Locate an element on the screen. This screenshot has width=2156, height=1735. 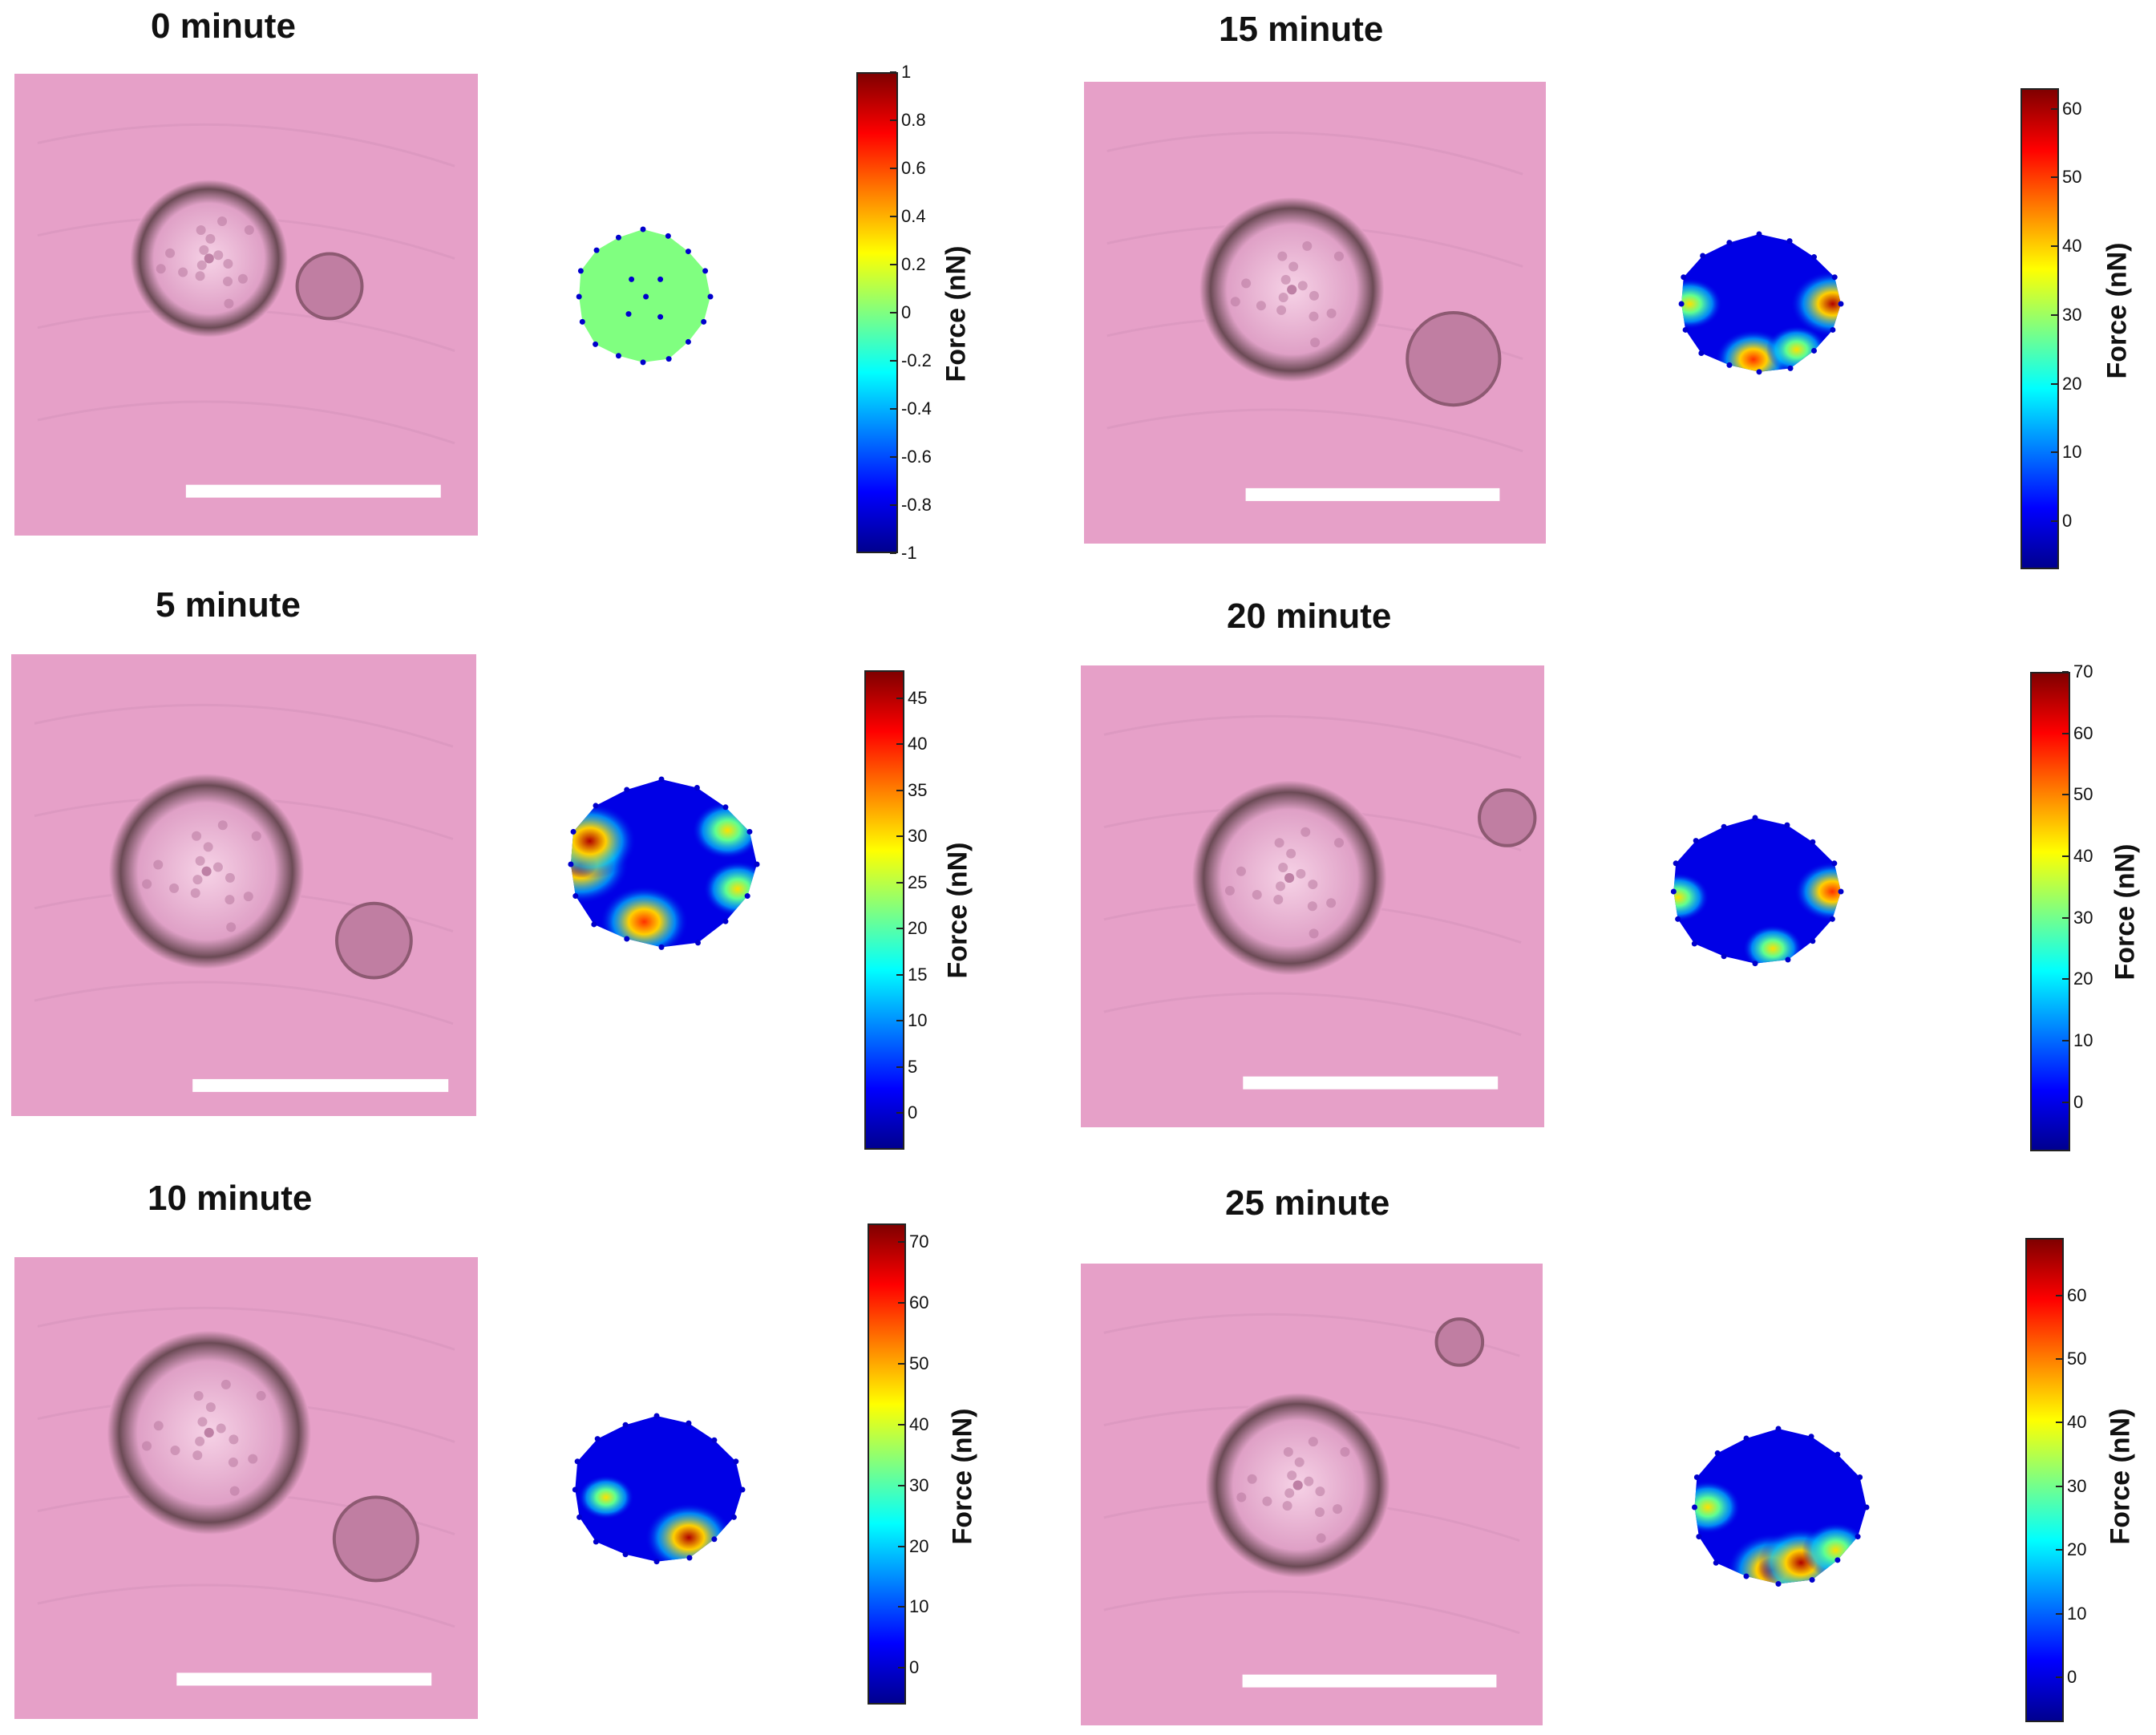
colorbar-tick-label: 40 is located at coordinates (919, 1423).